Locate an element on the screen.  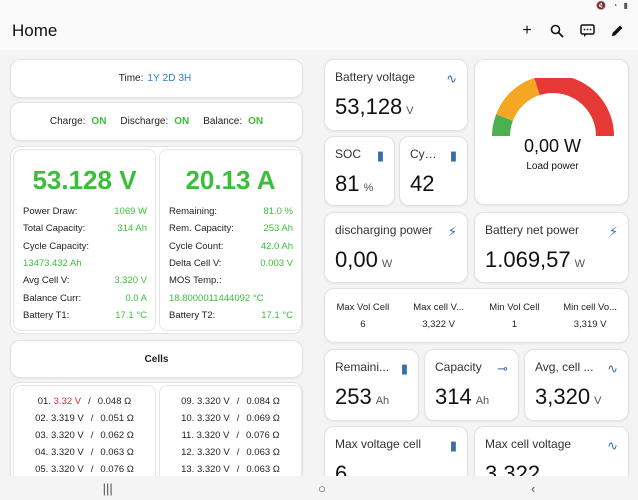
avg-cell-value: 3.320 V is located at coordinates (130, 281).